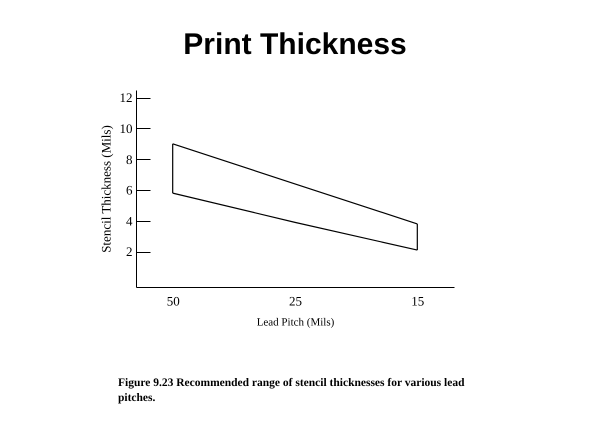 The image size is (592, 444). I want to click on y-tick-label: 6, so click(129, 190).